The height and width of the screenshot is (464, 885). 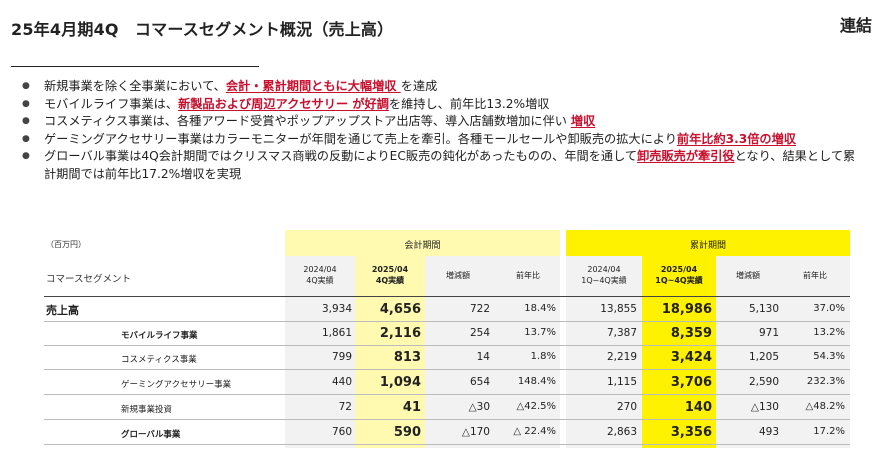 I want to click on table-cell: 72, so click(x=345, y=407).